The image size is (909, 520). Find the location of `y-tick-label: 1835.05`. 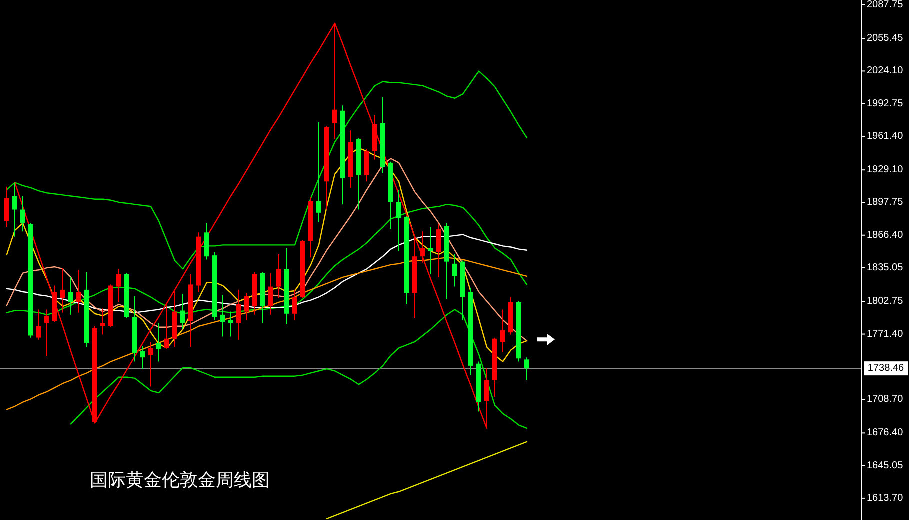

y-tick-label: 1835.05 is located at coordinates (885, 268).